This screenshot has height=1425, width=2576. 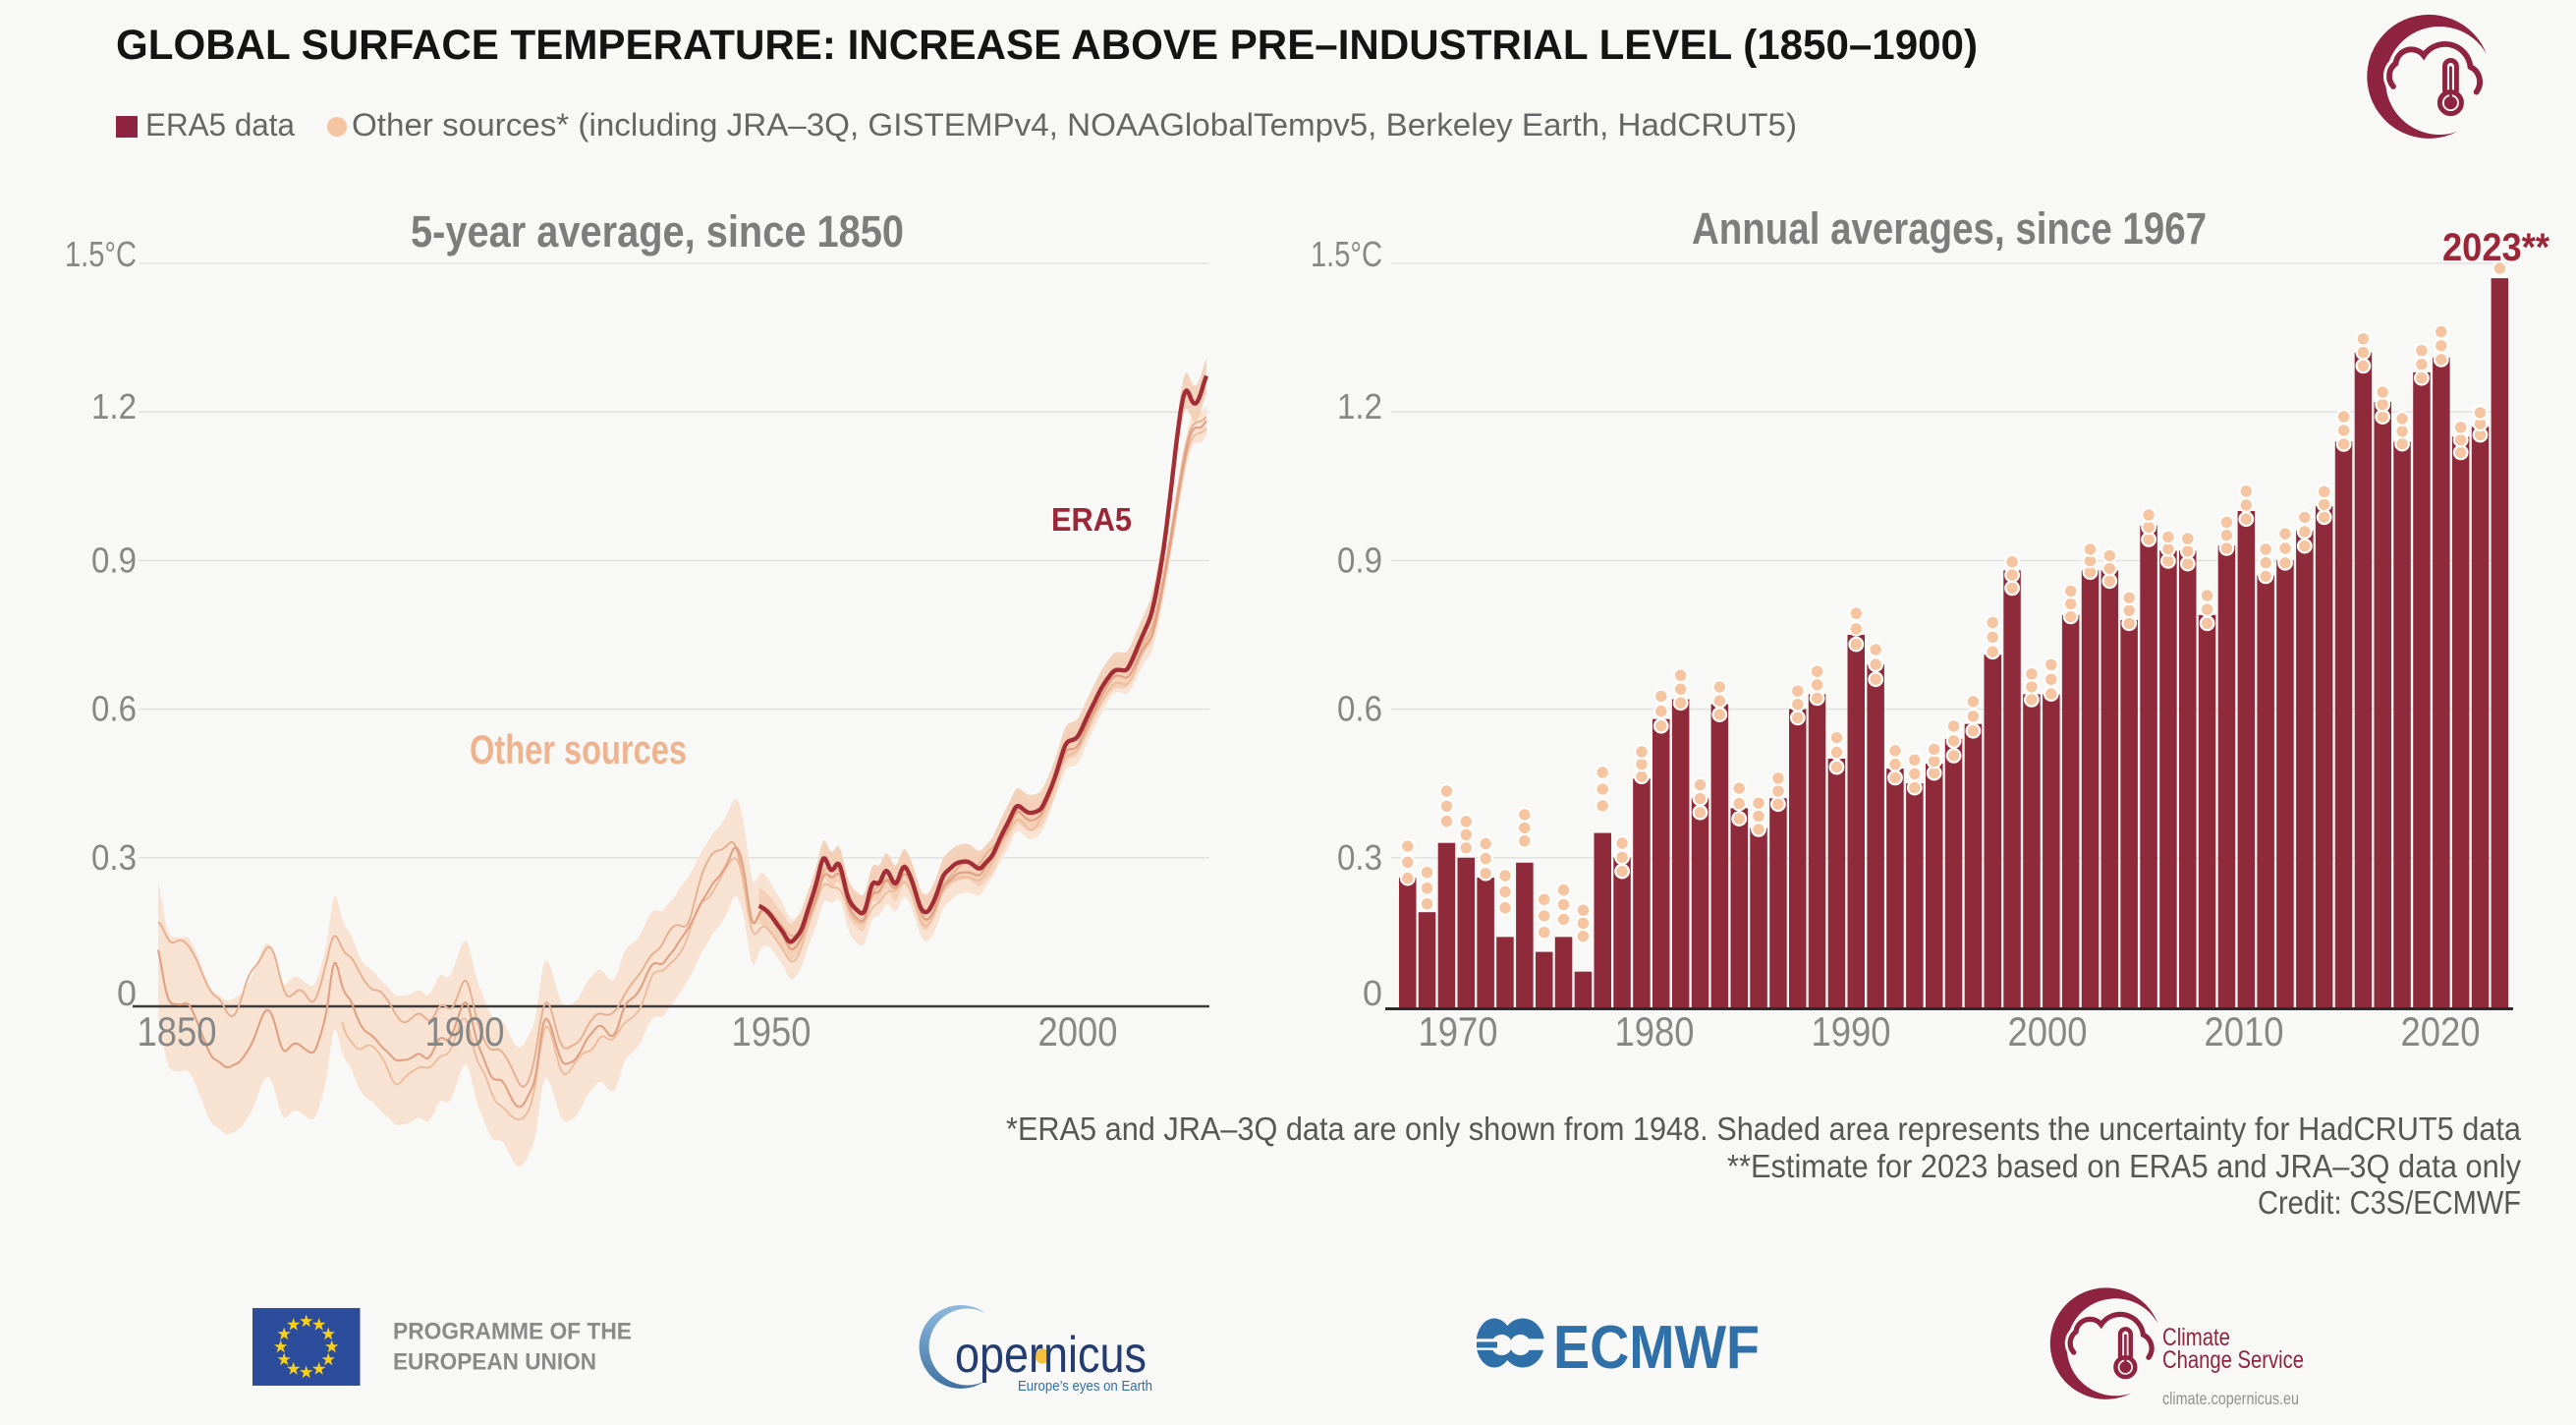 I want to click on svg-text: EUROPEAN UNION, so click(x=494, y=1362).